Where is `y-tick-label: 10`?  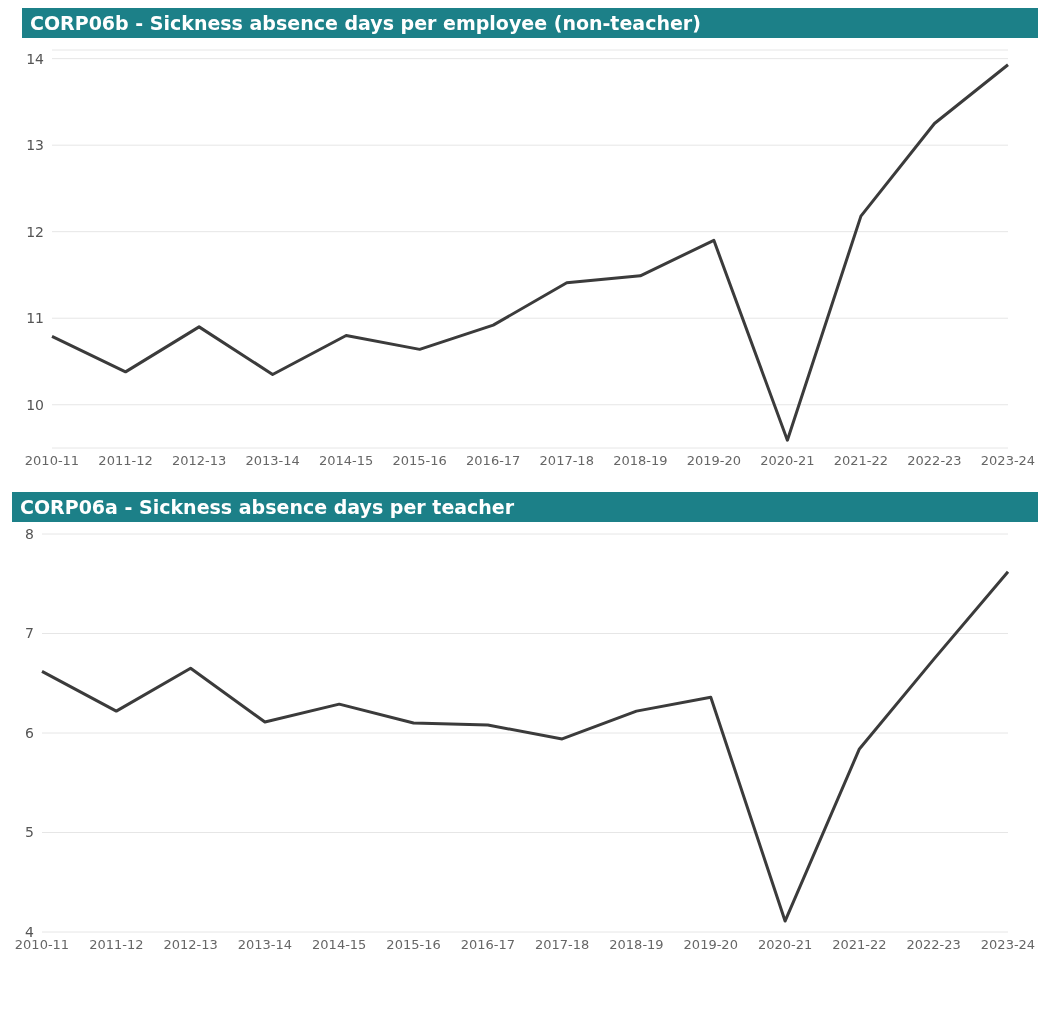
y-tick-label: 10 is located at coordinates (35, 404).